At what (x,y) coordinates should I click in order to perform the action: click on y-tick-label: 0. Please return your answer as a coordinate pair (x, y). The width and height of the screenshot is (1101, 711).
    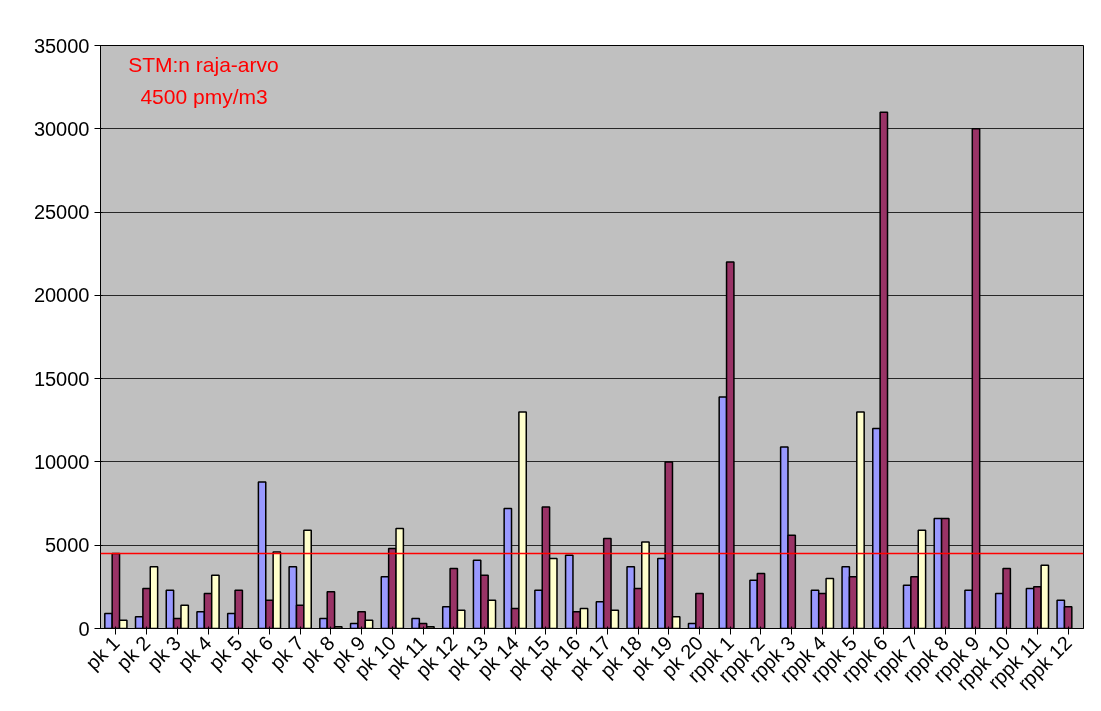
    Looking at the image, I should click on (84, 628).